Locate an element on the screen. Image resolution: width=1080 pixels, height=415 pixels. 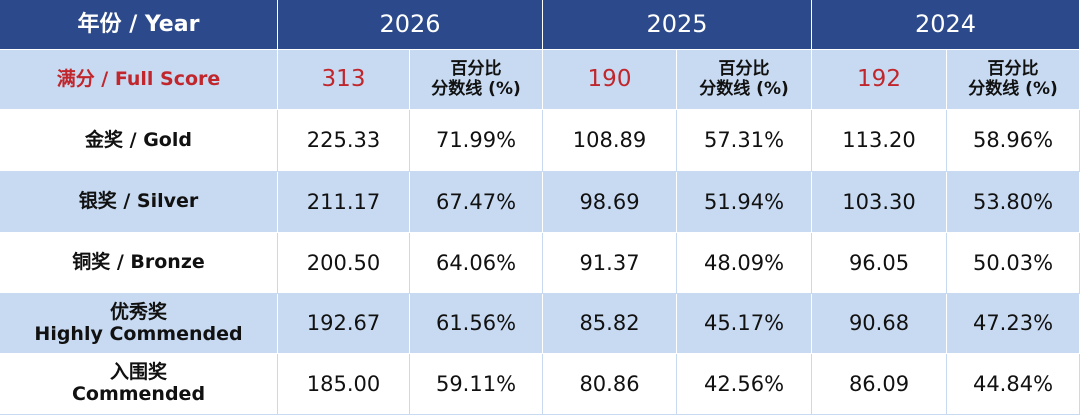
cell-text: 200.50 is located at coordinates (343, 262).